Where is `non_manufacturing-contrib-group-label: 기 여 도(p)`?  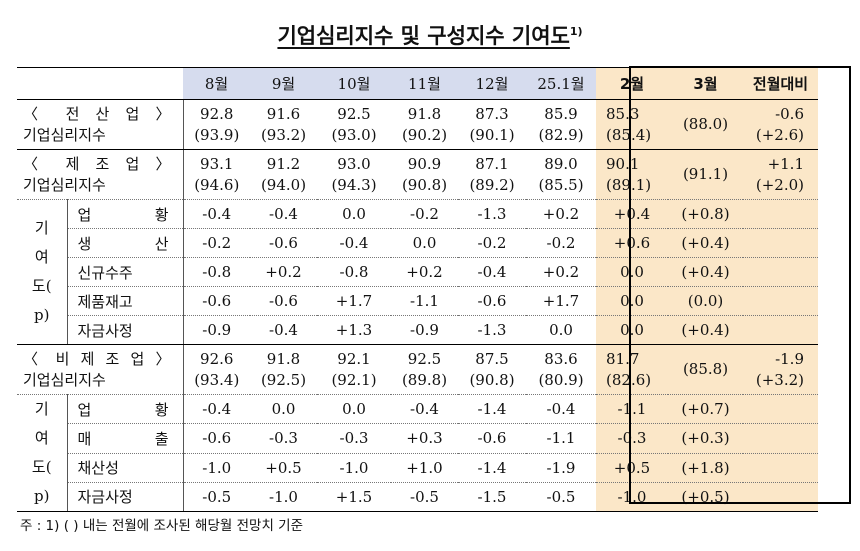 non_manufacturing-contrib-group-label: 기 여 도(p) is located at coordinates (42, 453).